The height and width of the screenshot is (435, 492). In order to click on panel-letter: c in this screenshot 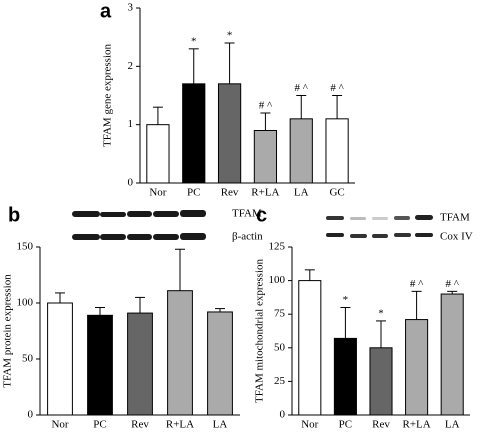, I will do `click(261, 215)`.